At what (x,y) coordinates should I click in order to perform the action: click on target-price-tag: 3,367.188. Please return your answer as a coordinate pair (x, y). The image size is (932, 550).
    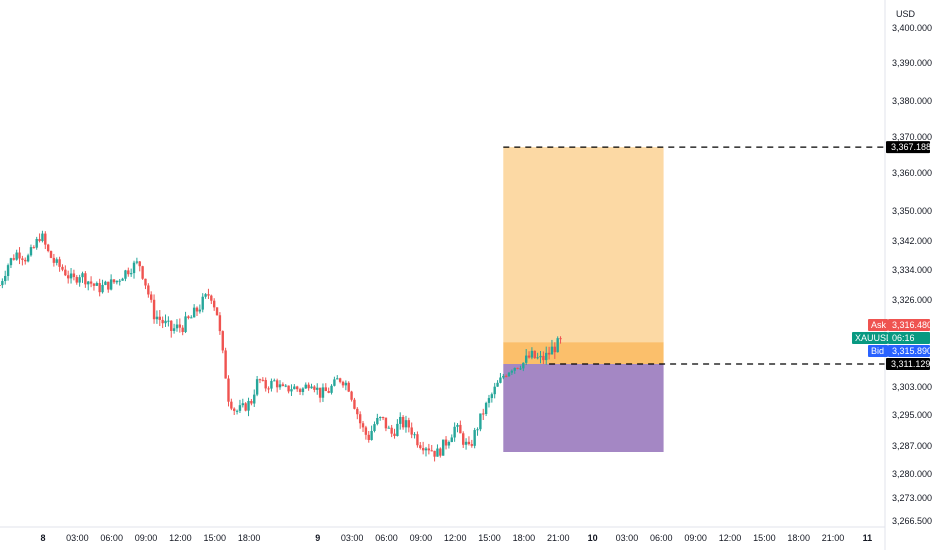
    Looking at the image, I should click on (908, 147).